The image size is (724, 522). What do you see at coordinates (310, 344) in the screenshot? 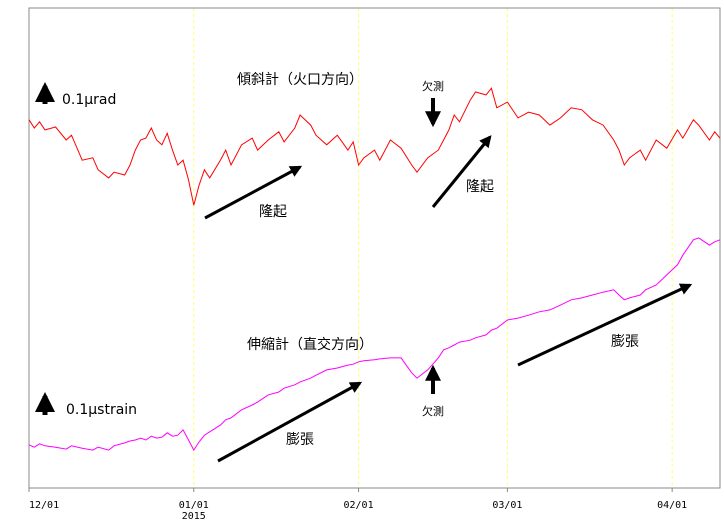
I see `series-title: 伸縮計（直交方向）` at bounding box center [310, 344].